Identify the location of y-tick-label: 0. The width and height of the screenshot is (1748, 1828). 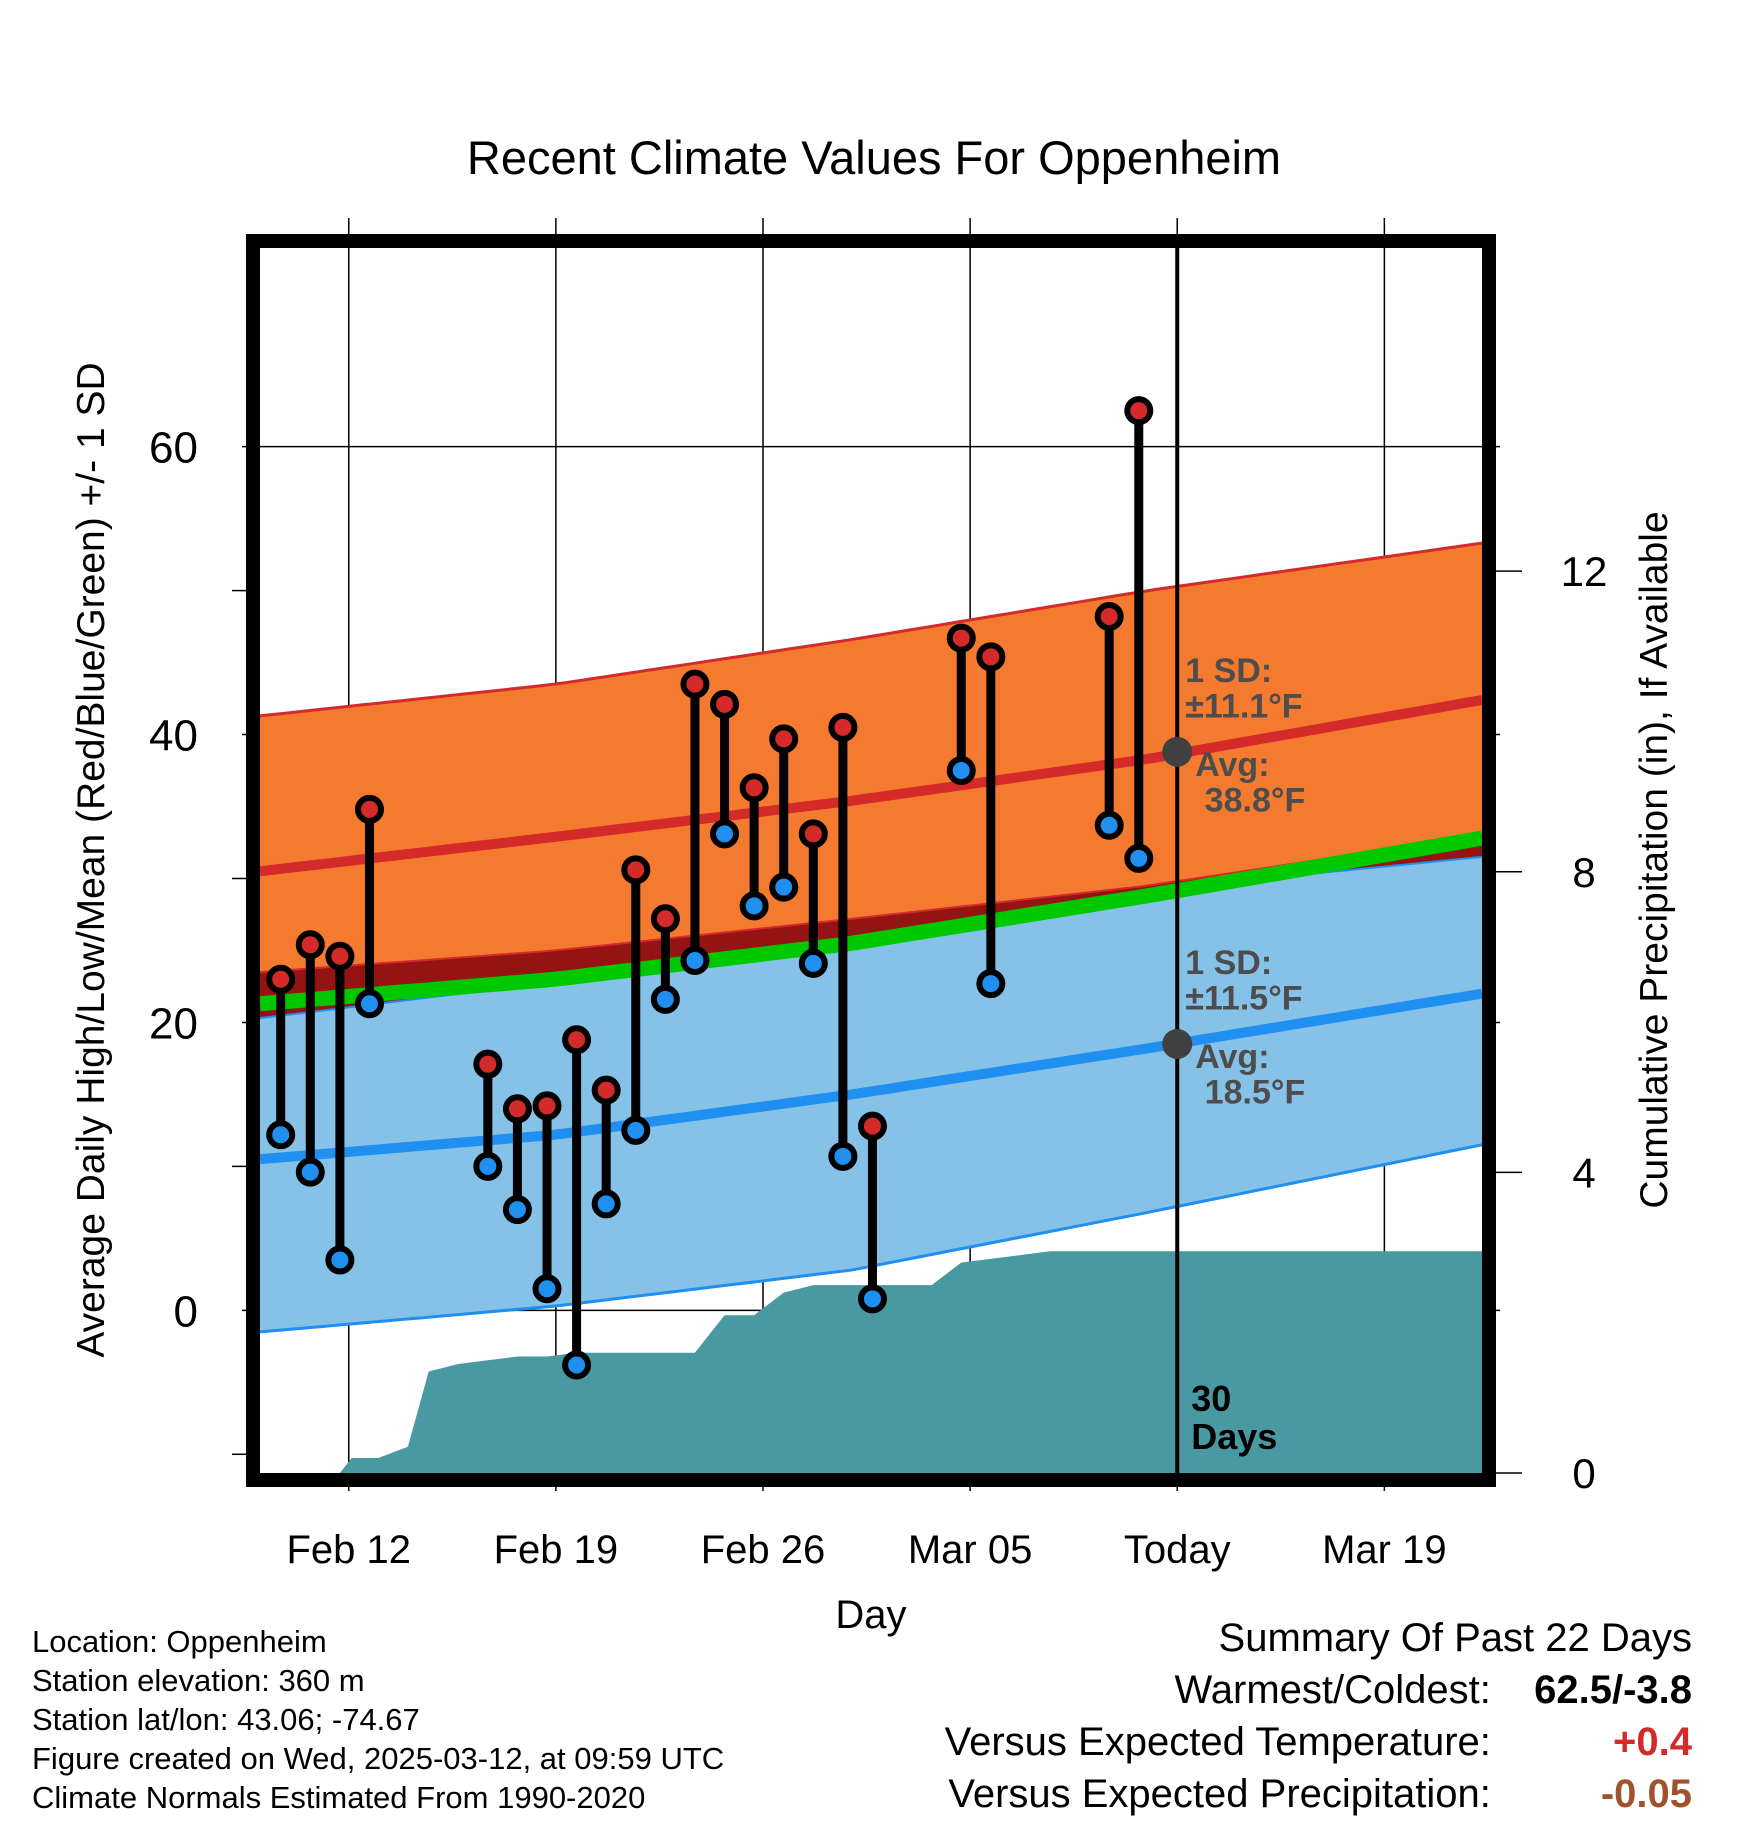
(186, 1311).